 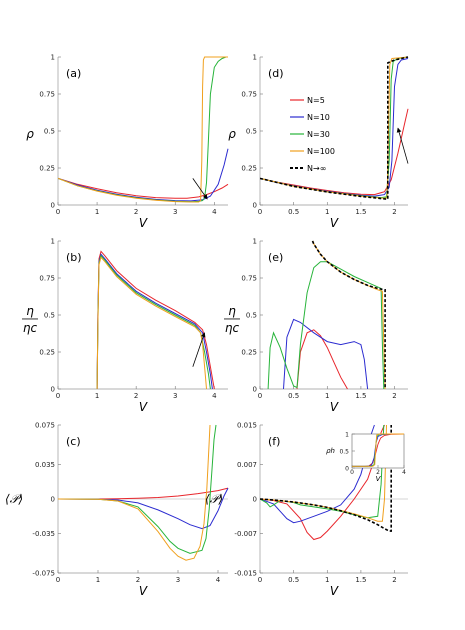 What do you see at coordinates (247, 426) in the screenshot?
I see `y-tick-label: 0.015` at bounding box center [247, 426].